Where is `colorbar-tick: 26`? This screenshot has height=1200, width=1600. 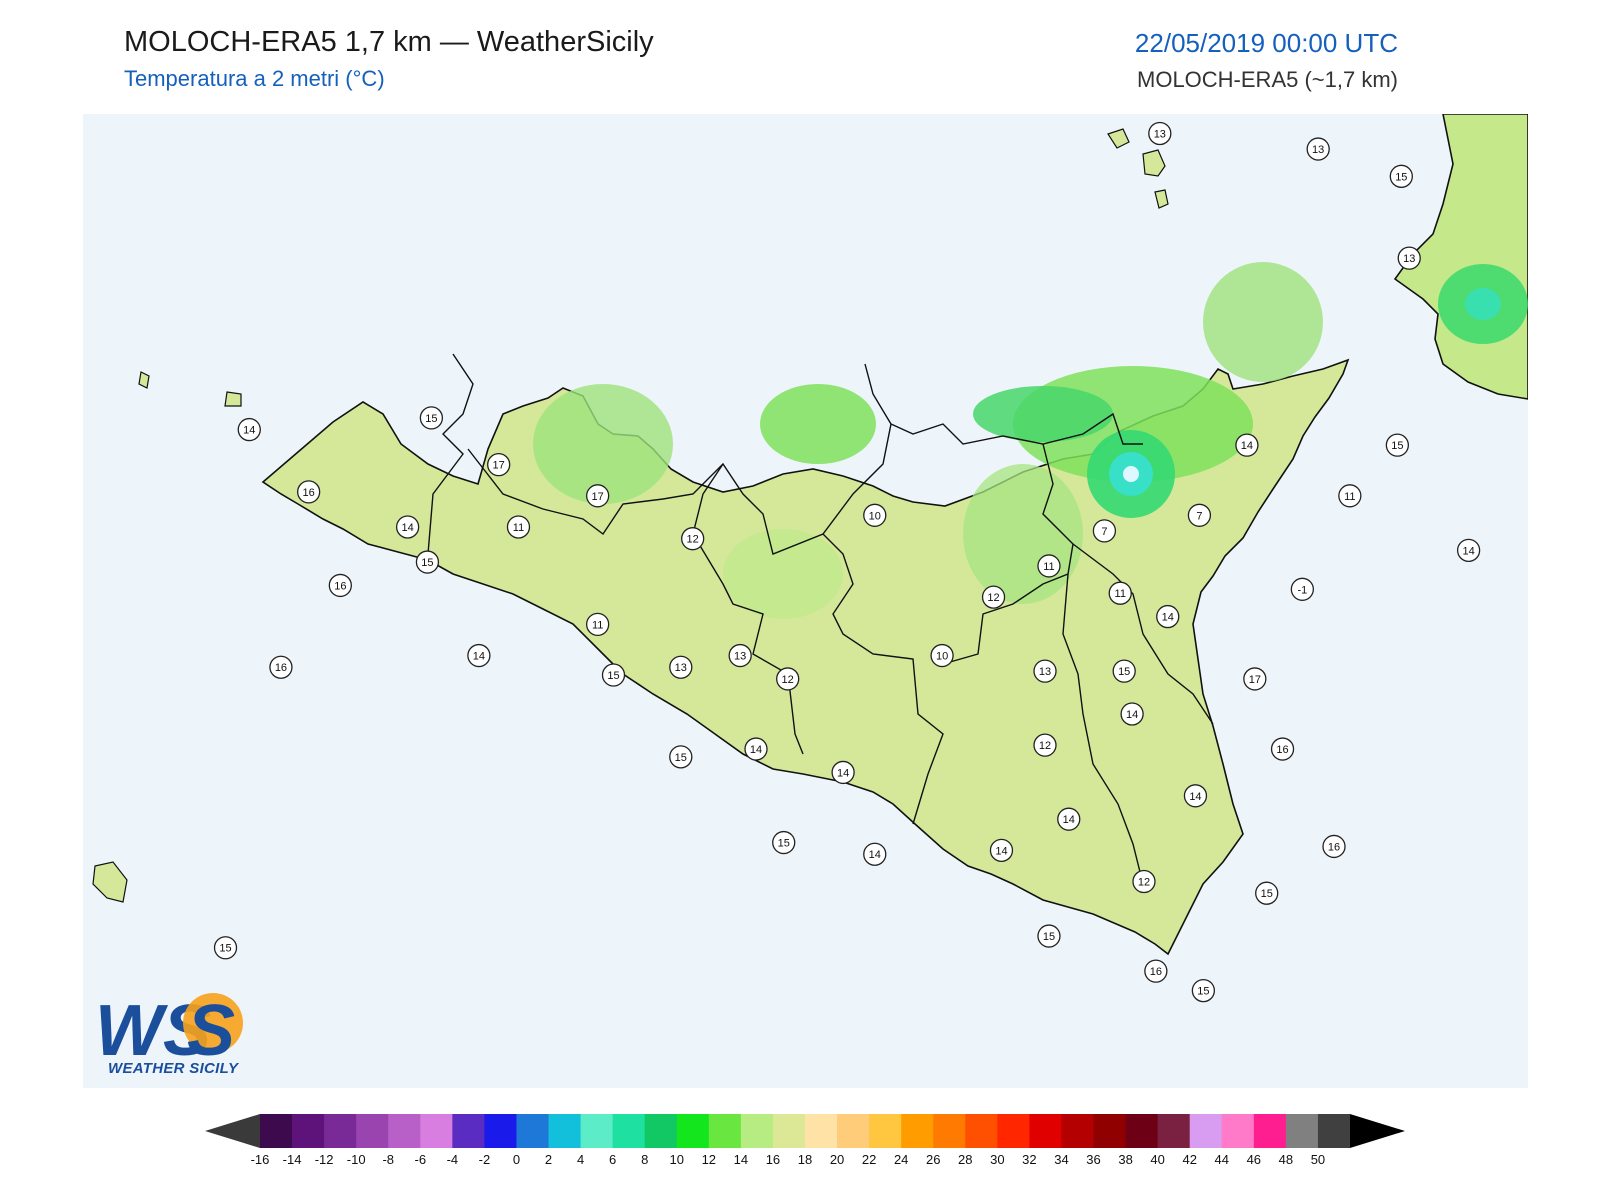 colorbar-tick: 26 is located at coordinates (933, 1159).